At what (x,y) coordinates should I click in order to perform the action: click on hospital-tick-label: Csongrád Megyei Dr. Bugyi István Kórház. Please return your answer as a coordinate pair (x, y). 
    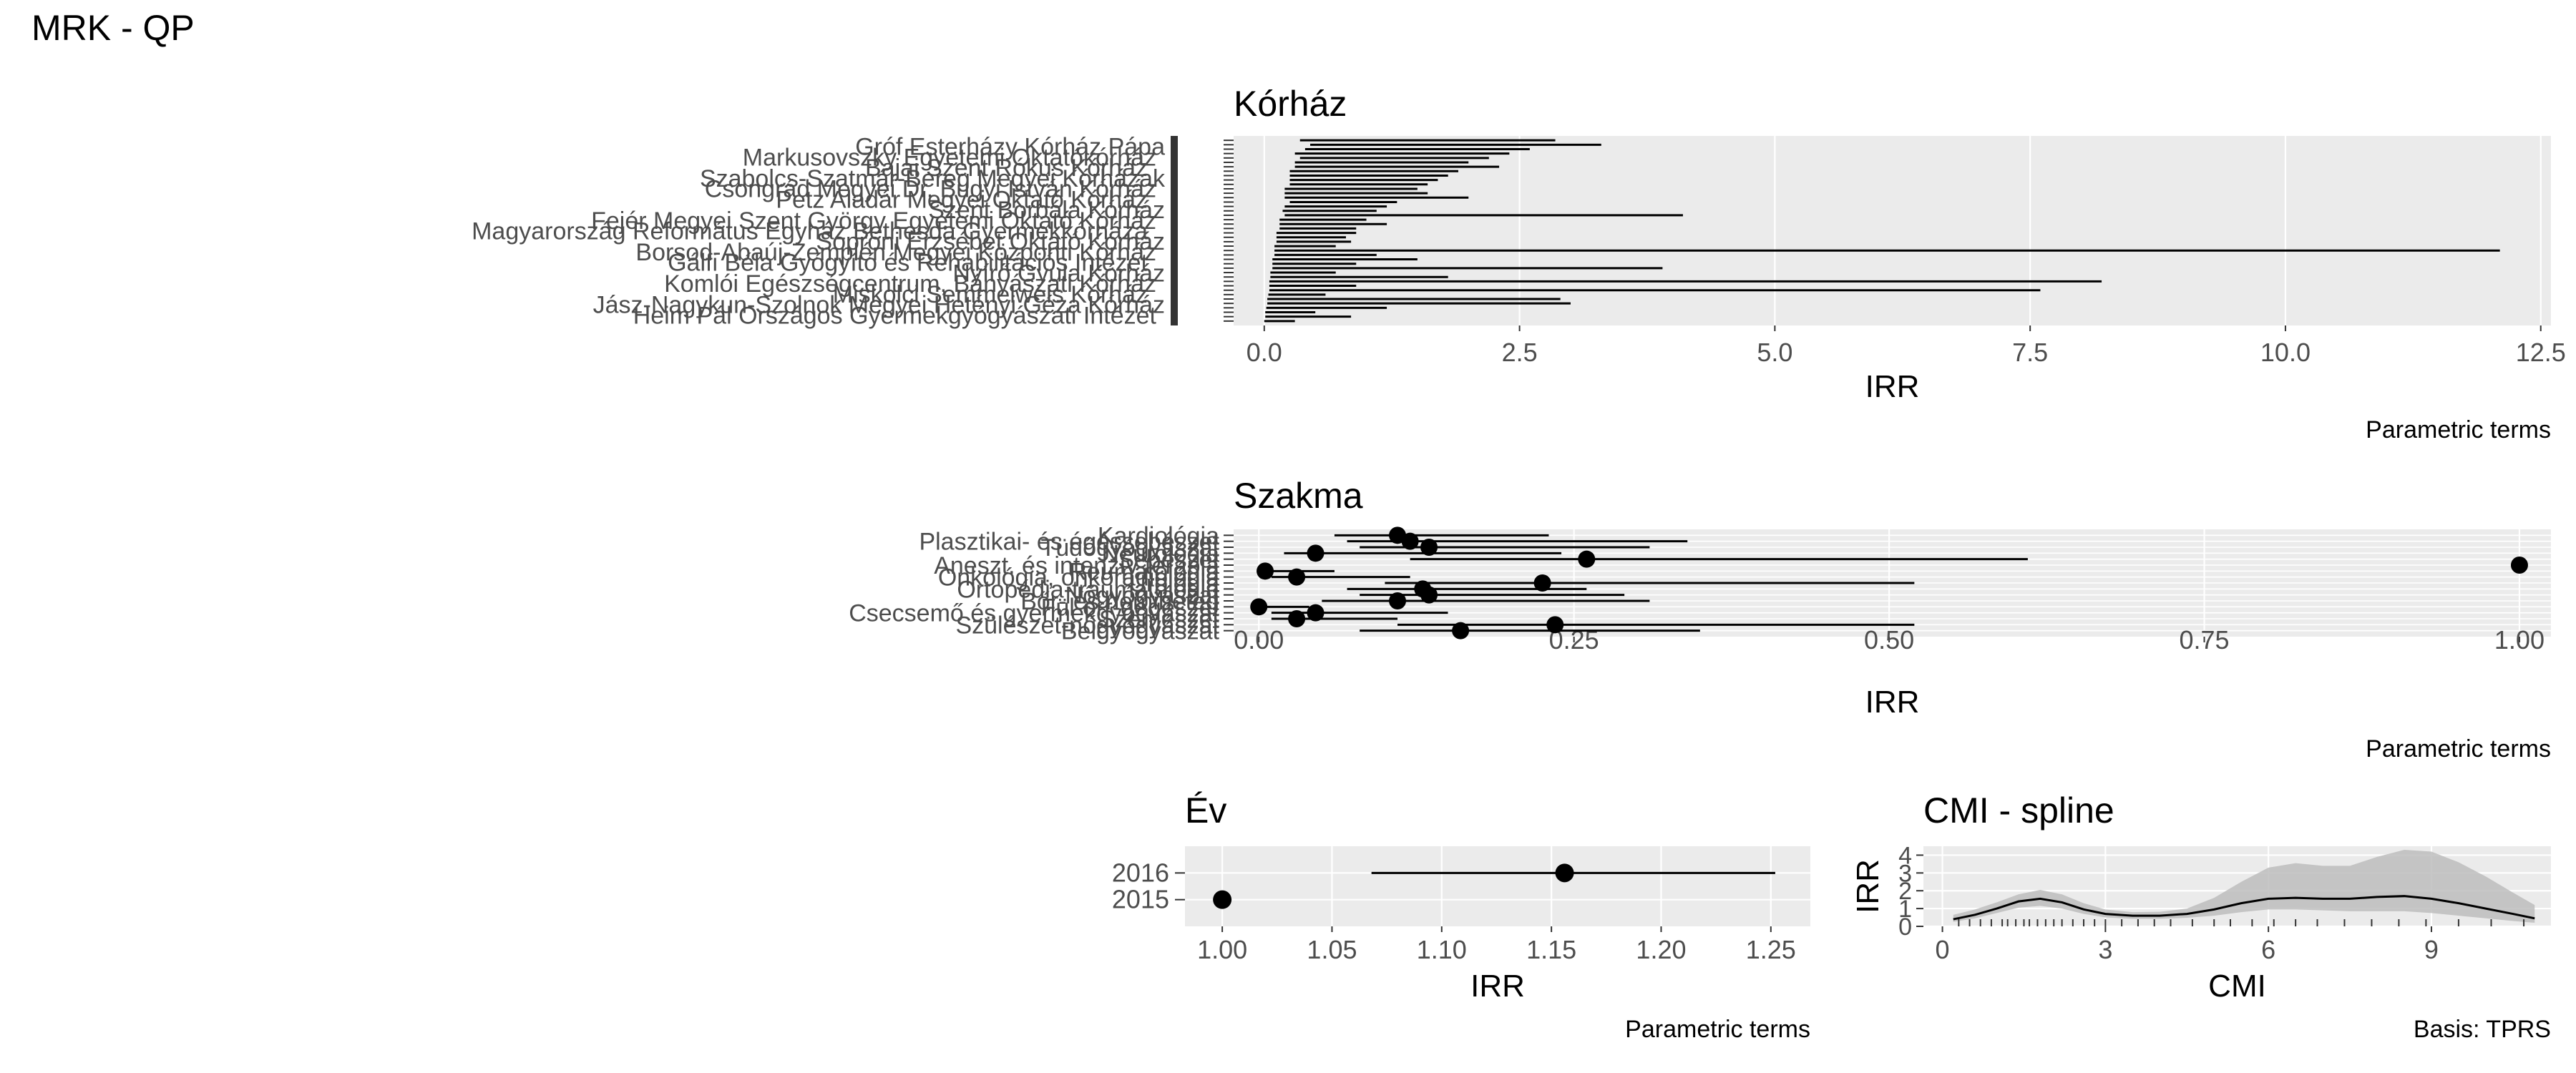
    Looking at the image, I should click on (930, 189).